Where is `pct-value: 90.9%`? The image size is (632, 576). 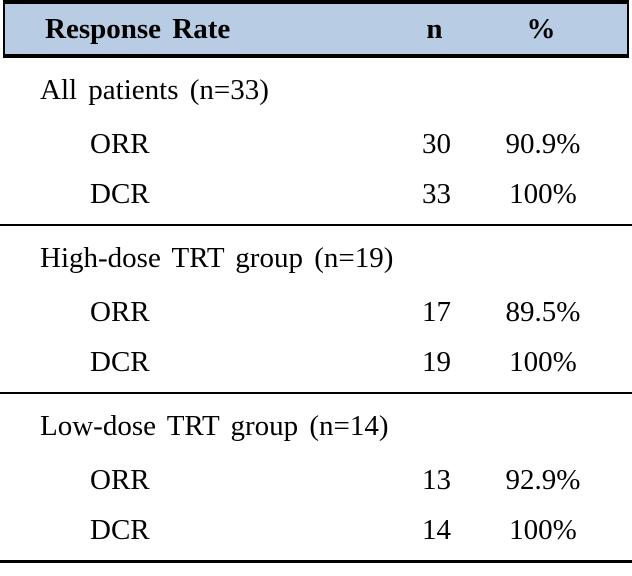
pct-value: 90.9% is located at coordinates (543, 143).